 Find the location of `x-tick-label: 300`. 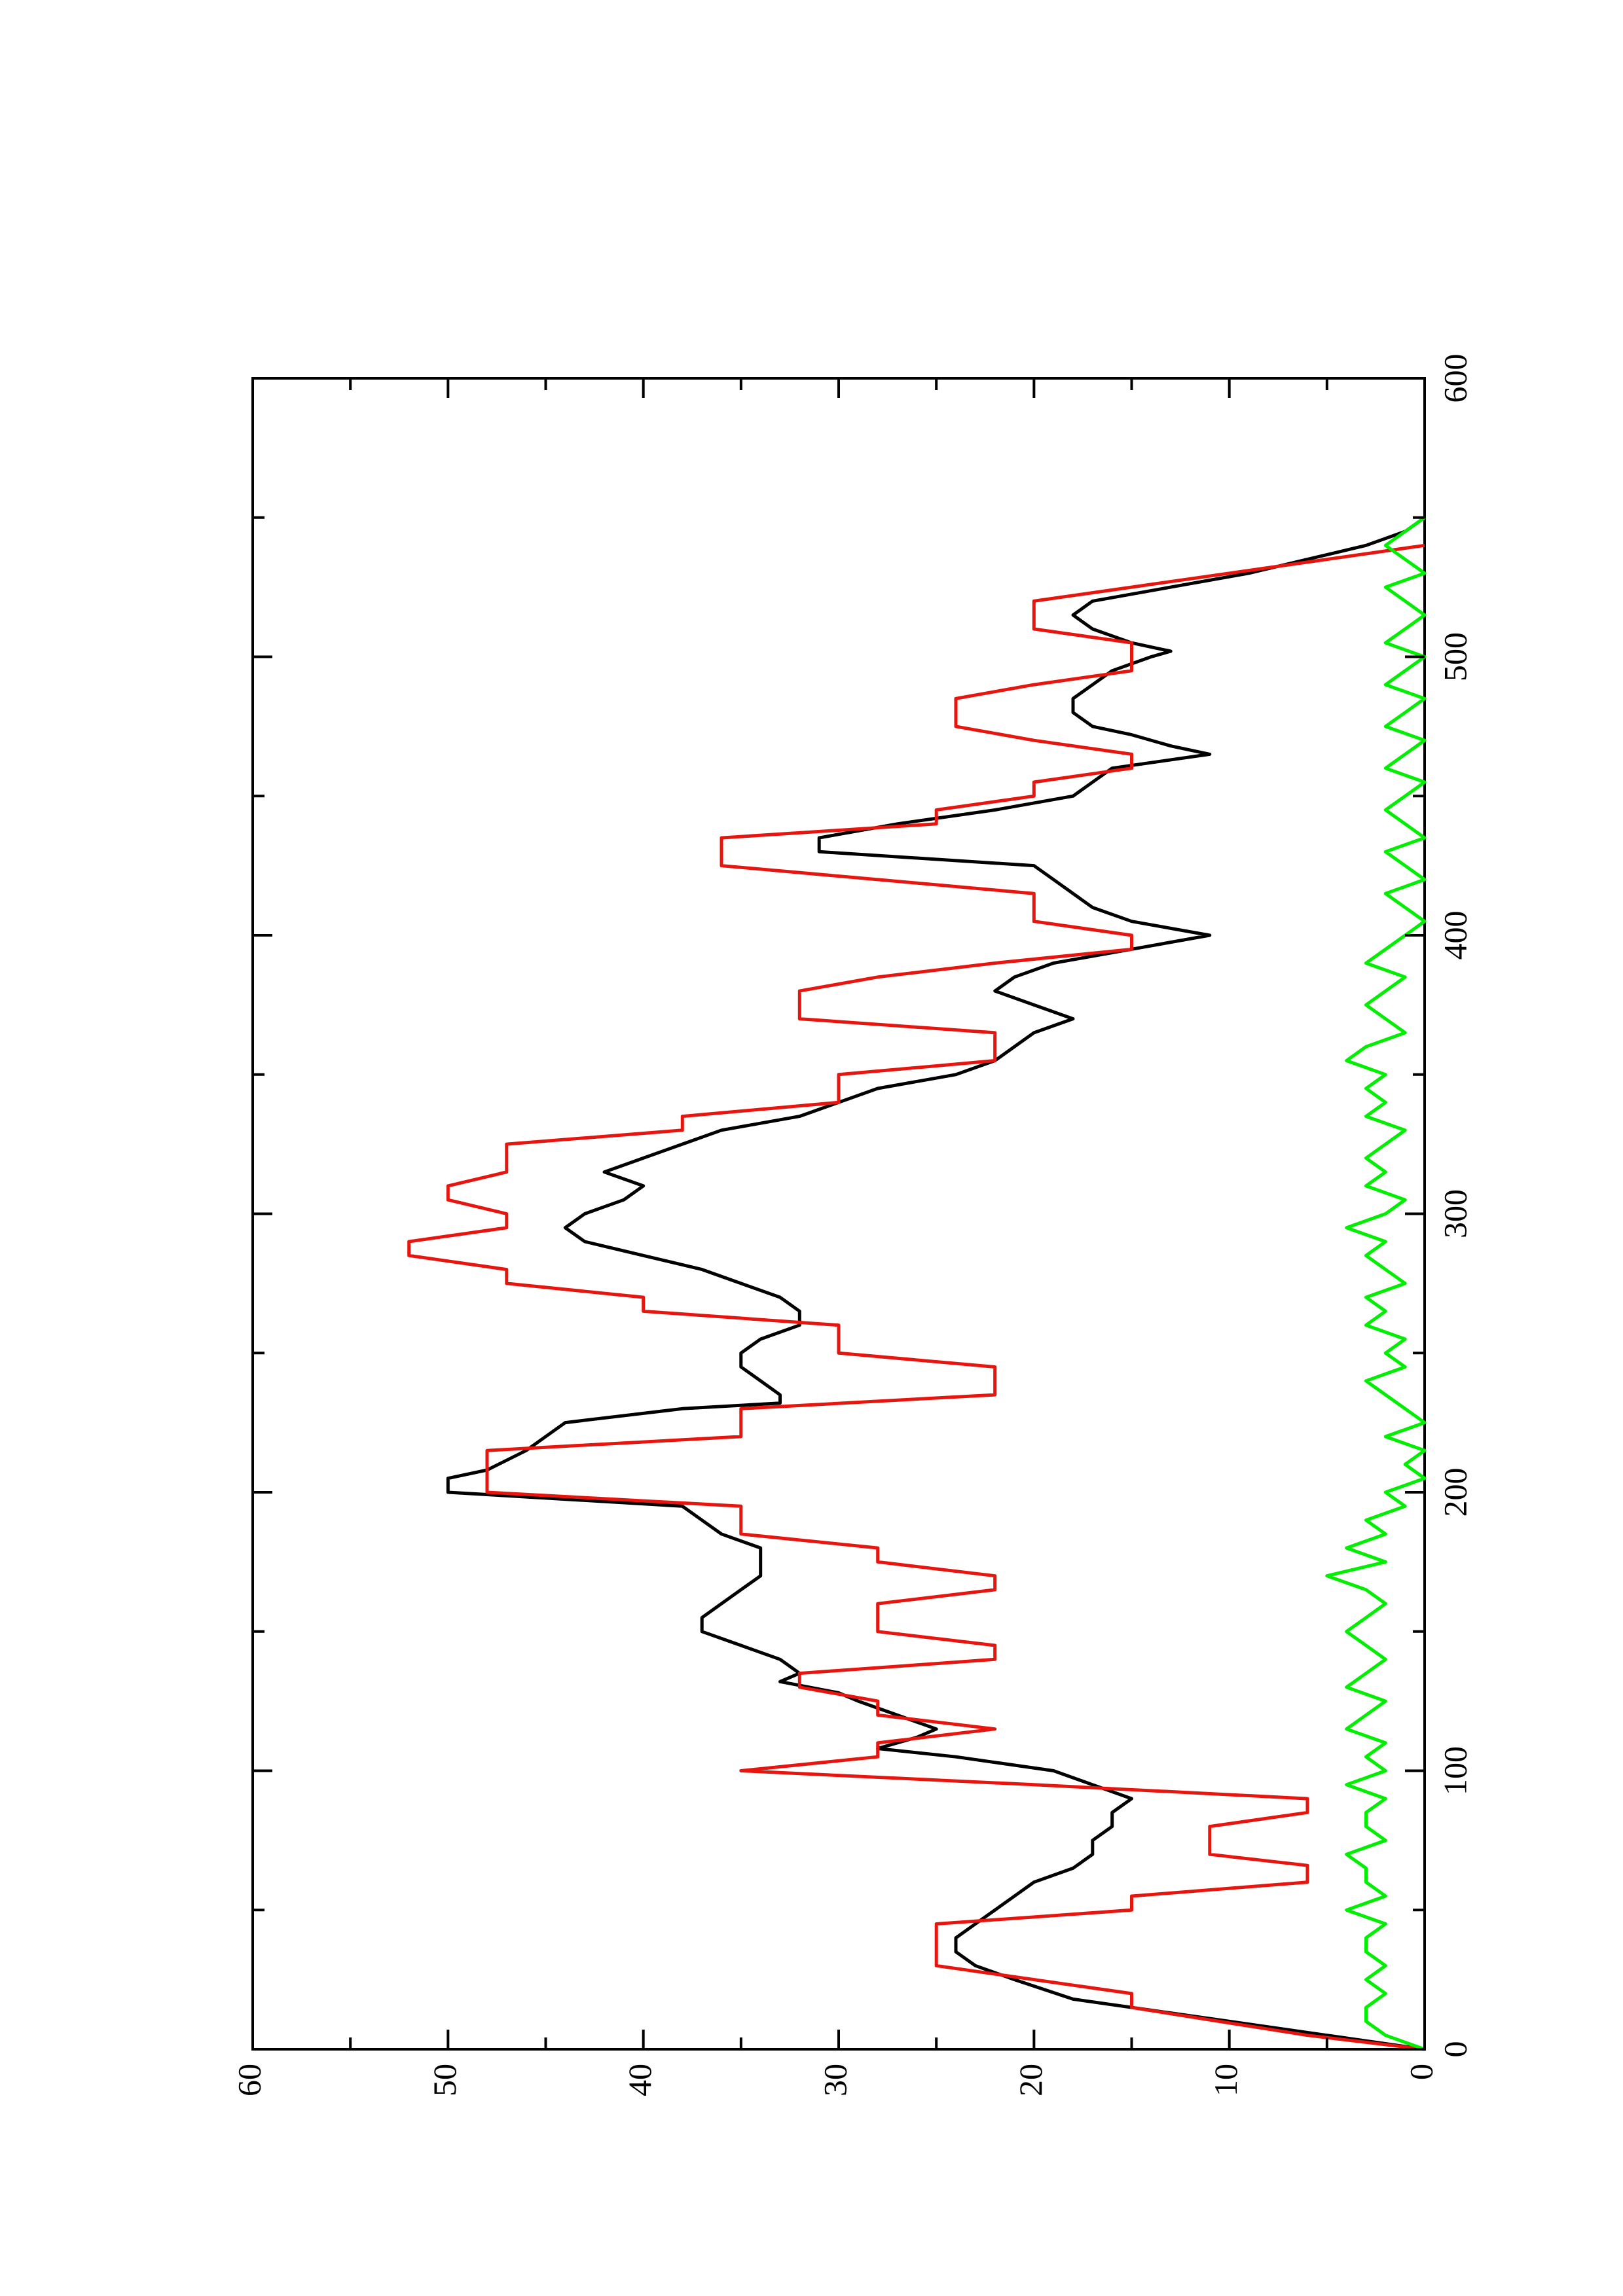

x-tick-label: 300 is located at coordinates (1454, 1213).